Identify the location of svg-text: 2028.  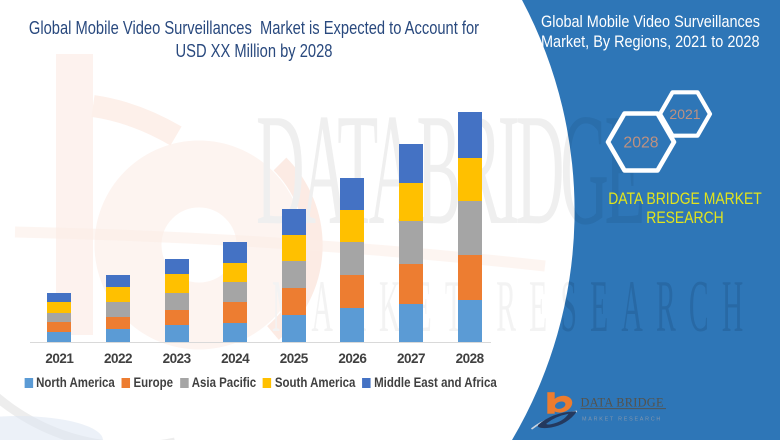
(640, 143).